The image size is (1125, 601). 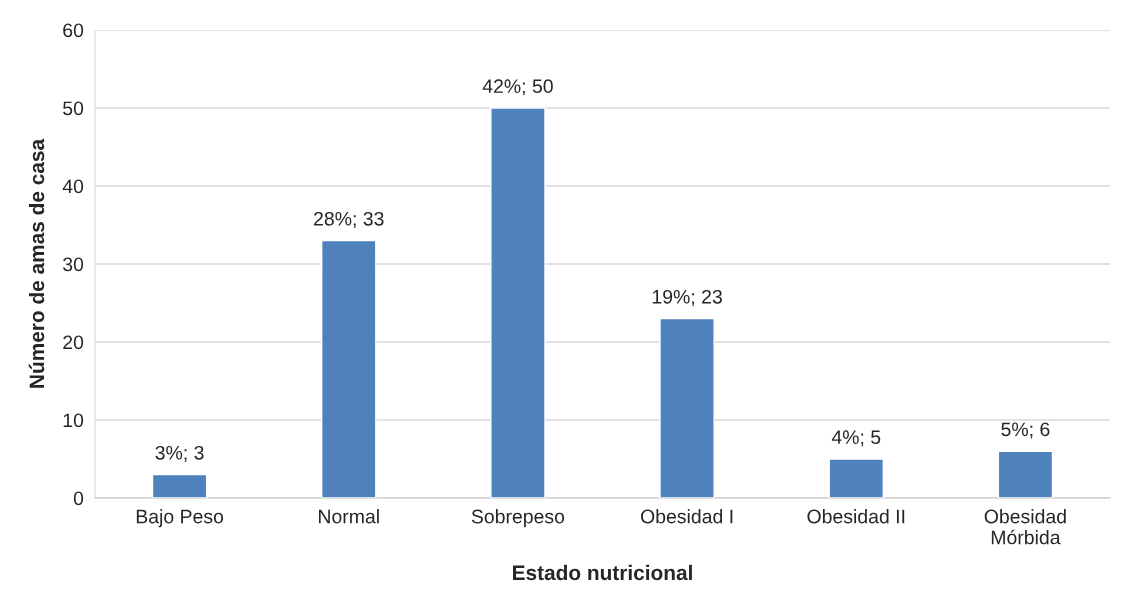 I want to click on data-label: 5%; 6, so click(x=1025, y=430).